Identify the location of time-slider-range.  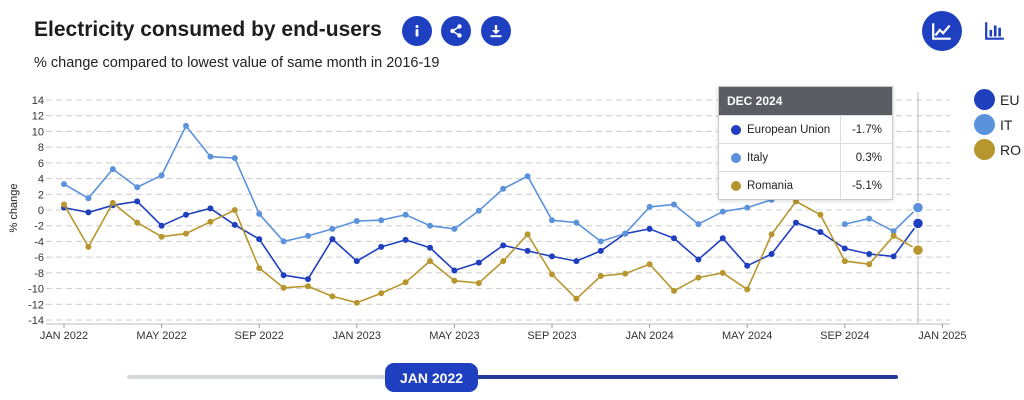
(642, 377).